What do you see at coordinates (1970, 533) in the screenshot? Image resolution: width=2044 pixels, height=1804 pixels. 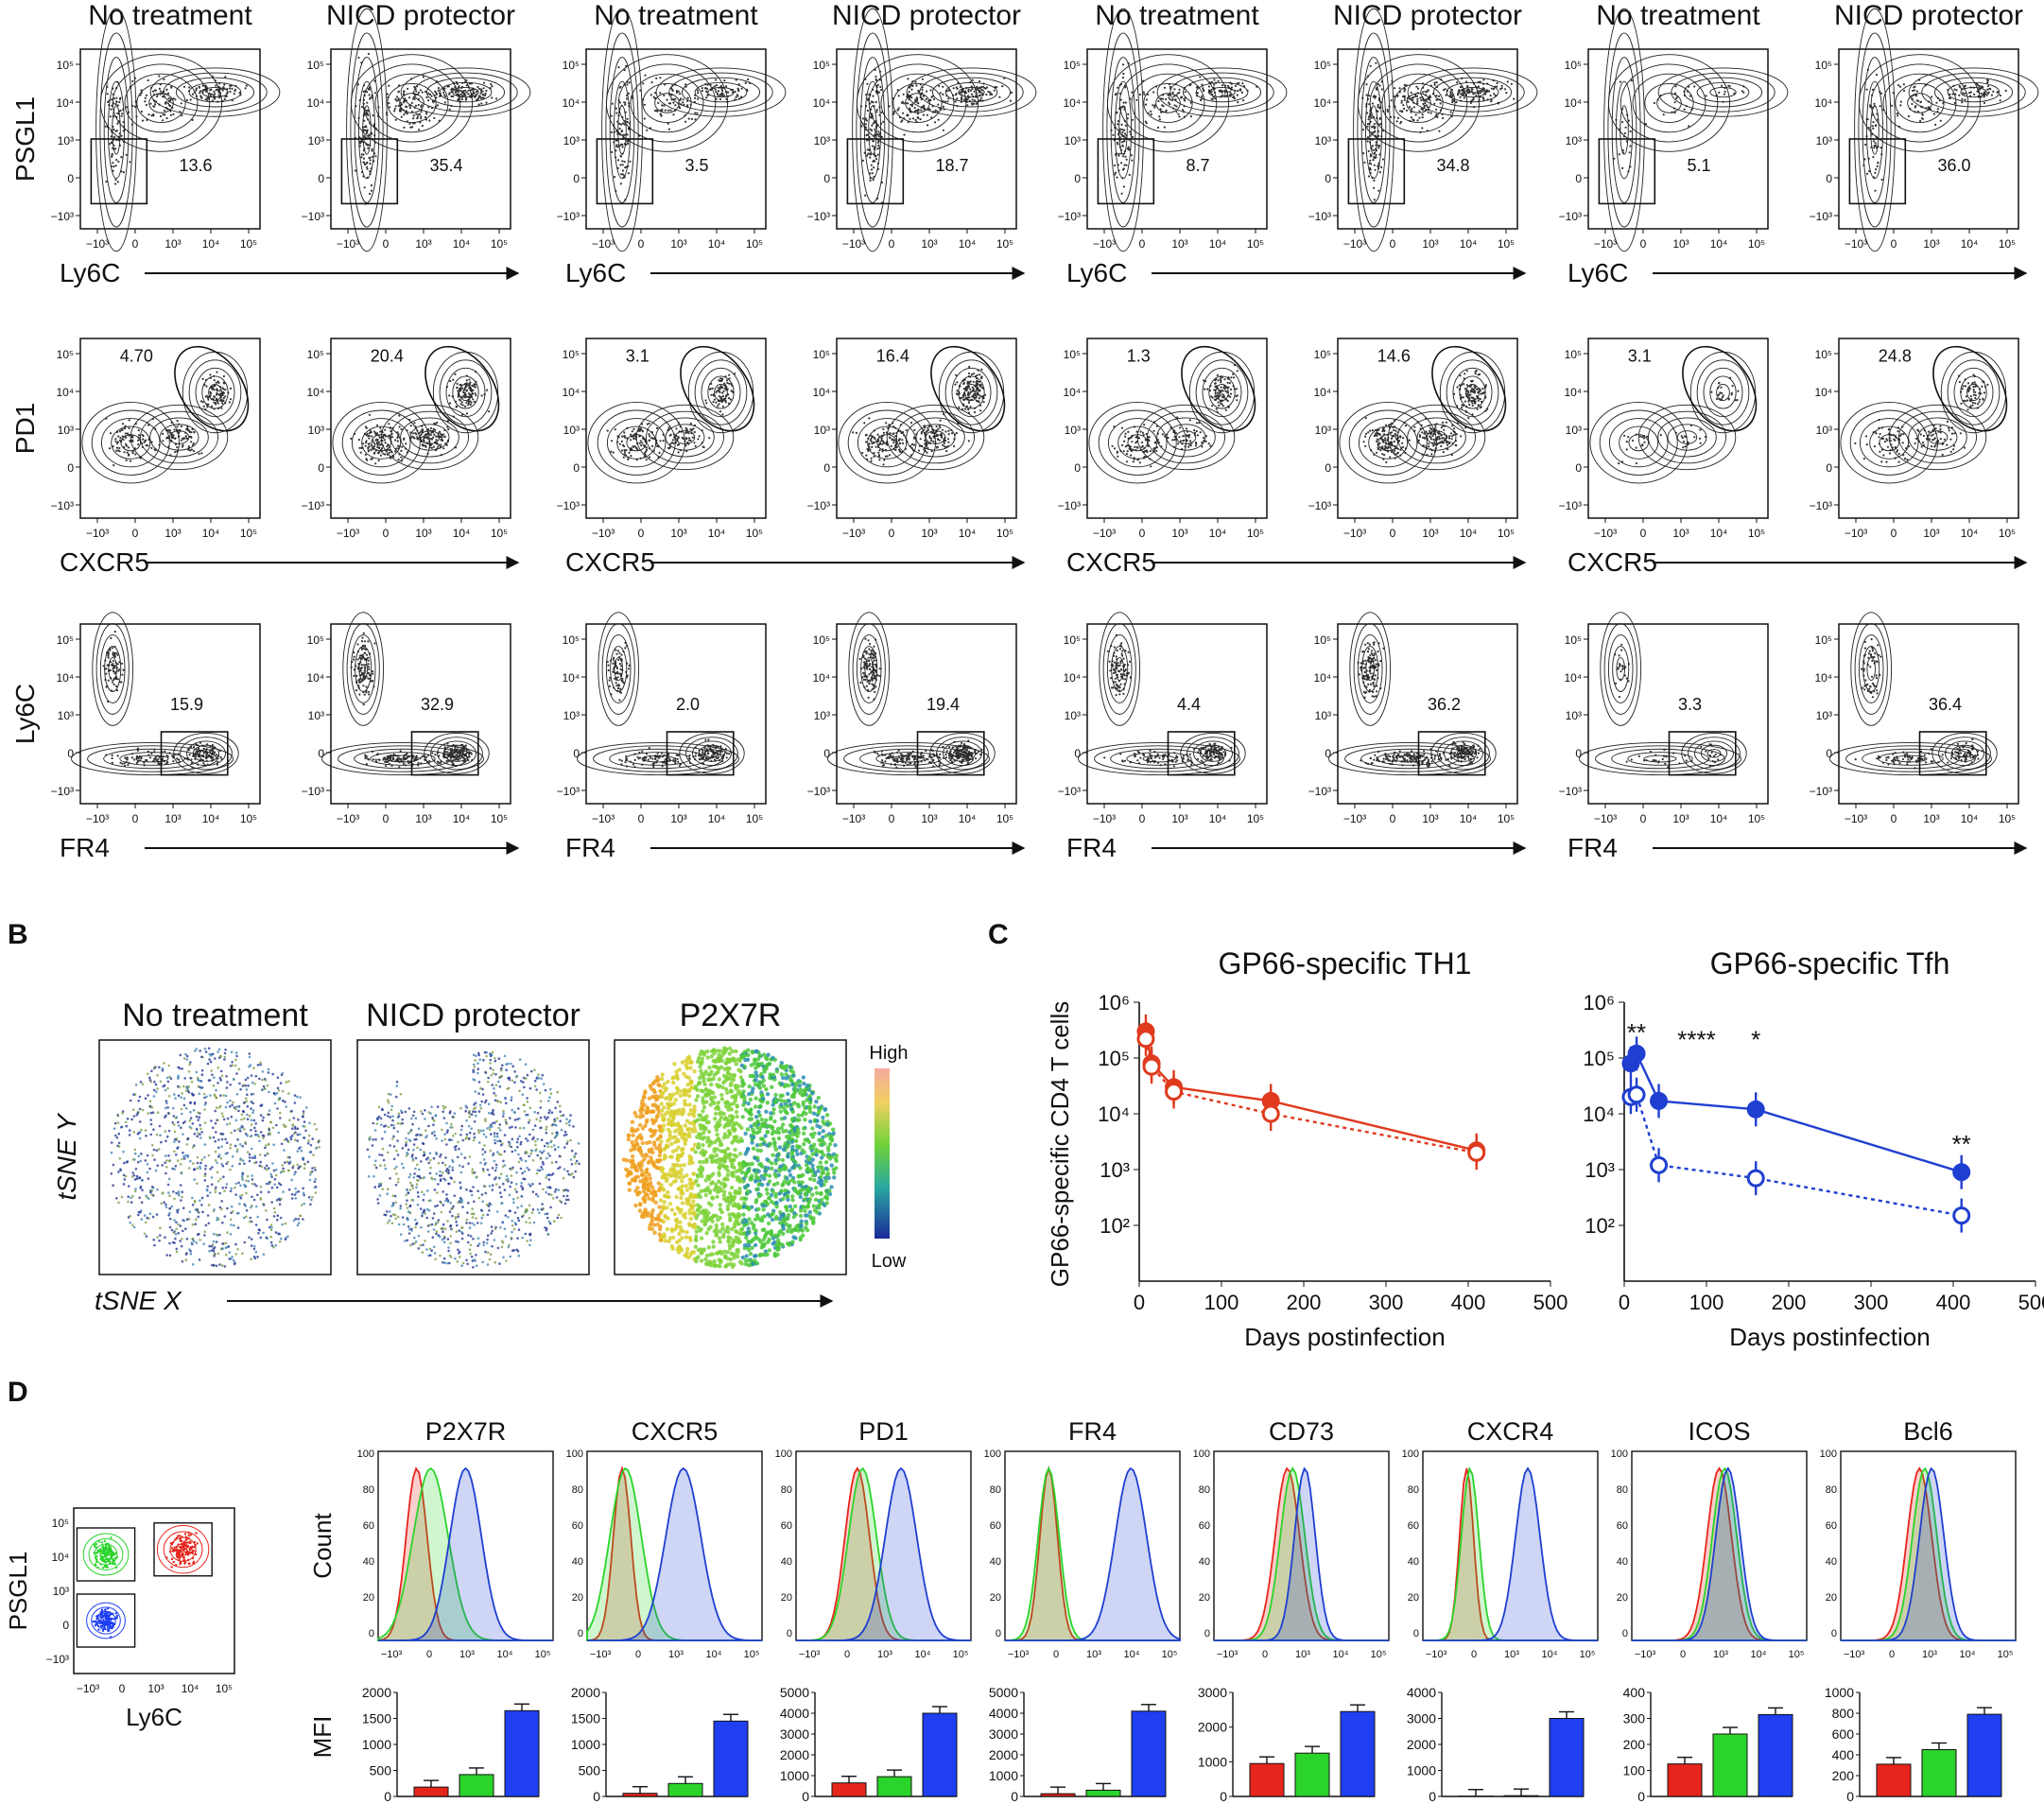 I see `x-tick-label: 10⁴` at bounding box center [1970, 533].